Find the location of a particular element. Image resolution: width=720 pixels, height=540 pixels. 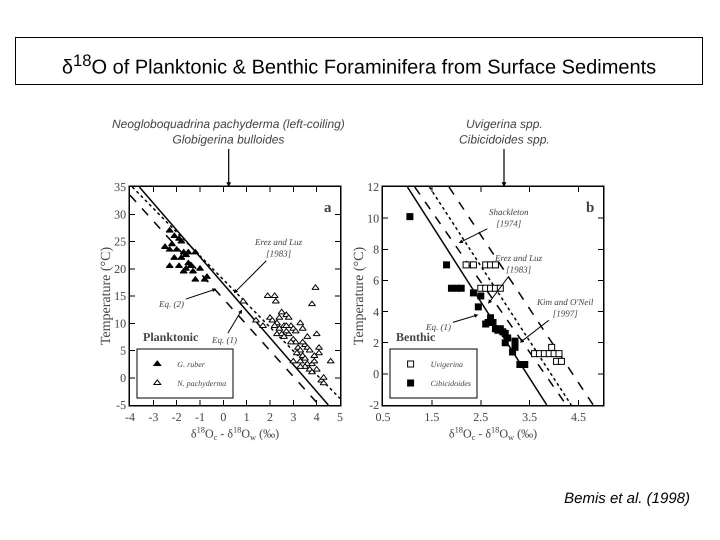

x-tick-label: 2 is located at coordinates (270, 417).